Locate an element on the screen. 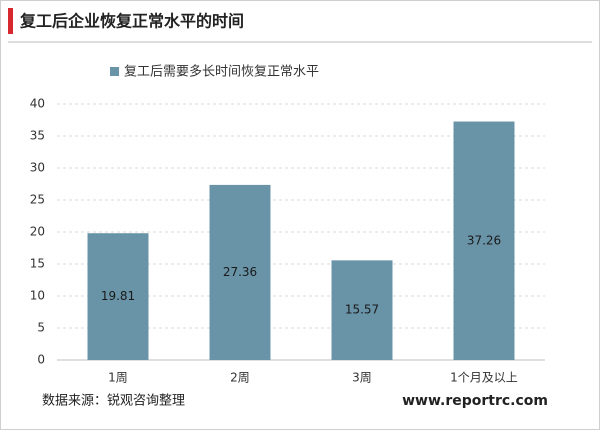  y-tick-label: 30 is located at coordinates (37, 168).